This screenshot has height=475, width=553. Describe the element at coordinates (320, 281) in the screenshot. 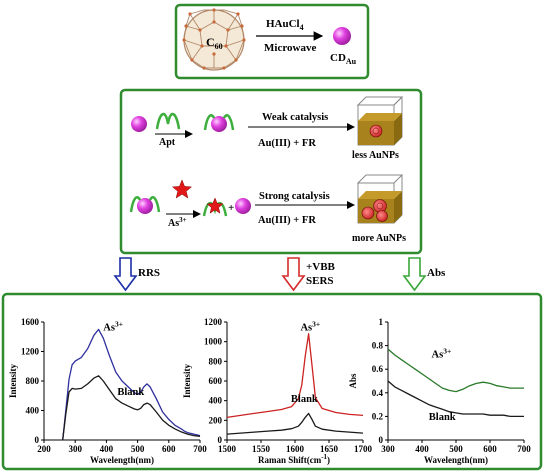

I see `sers-label: SERS` at that location.